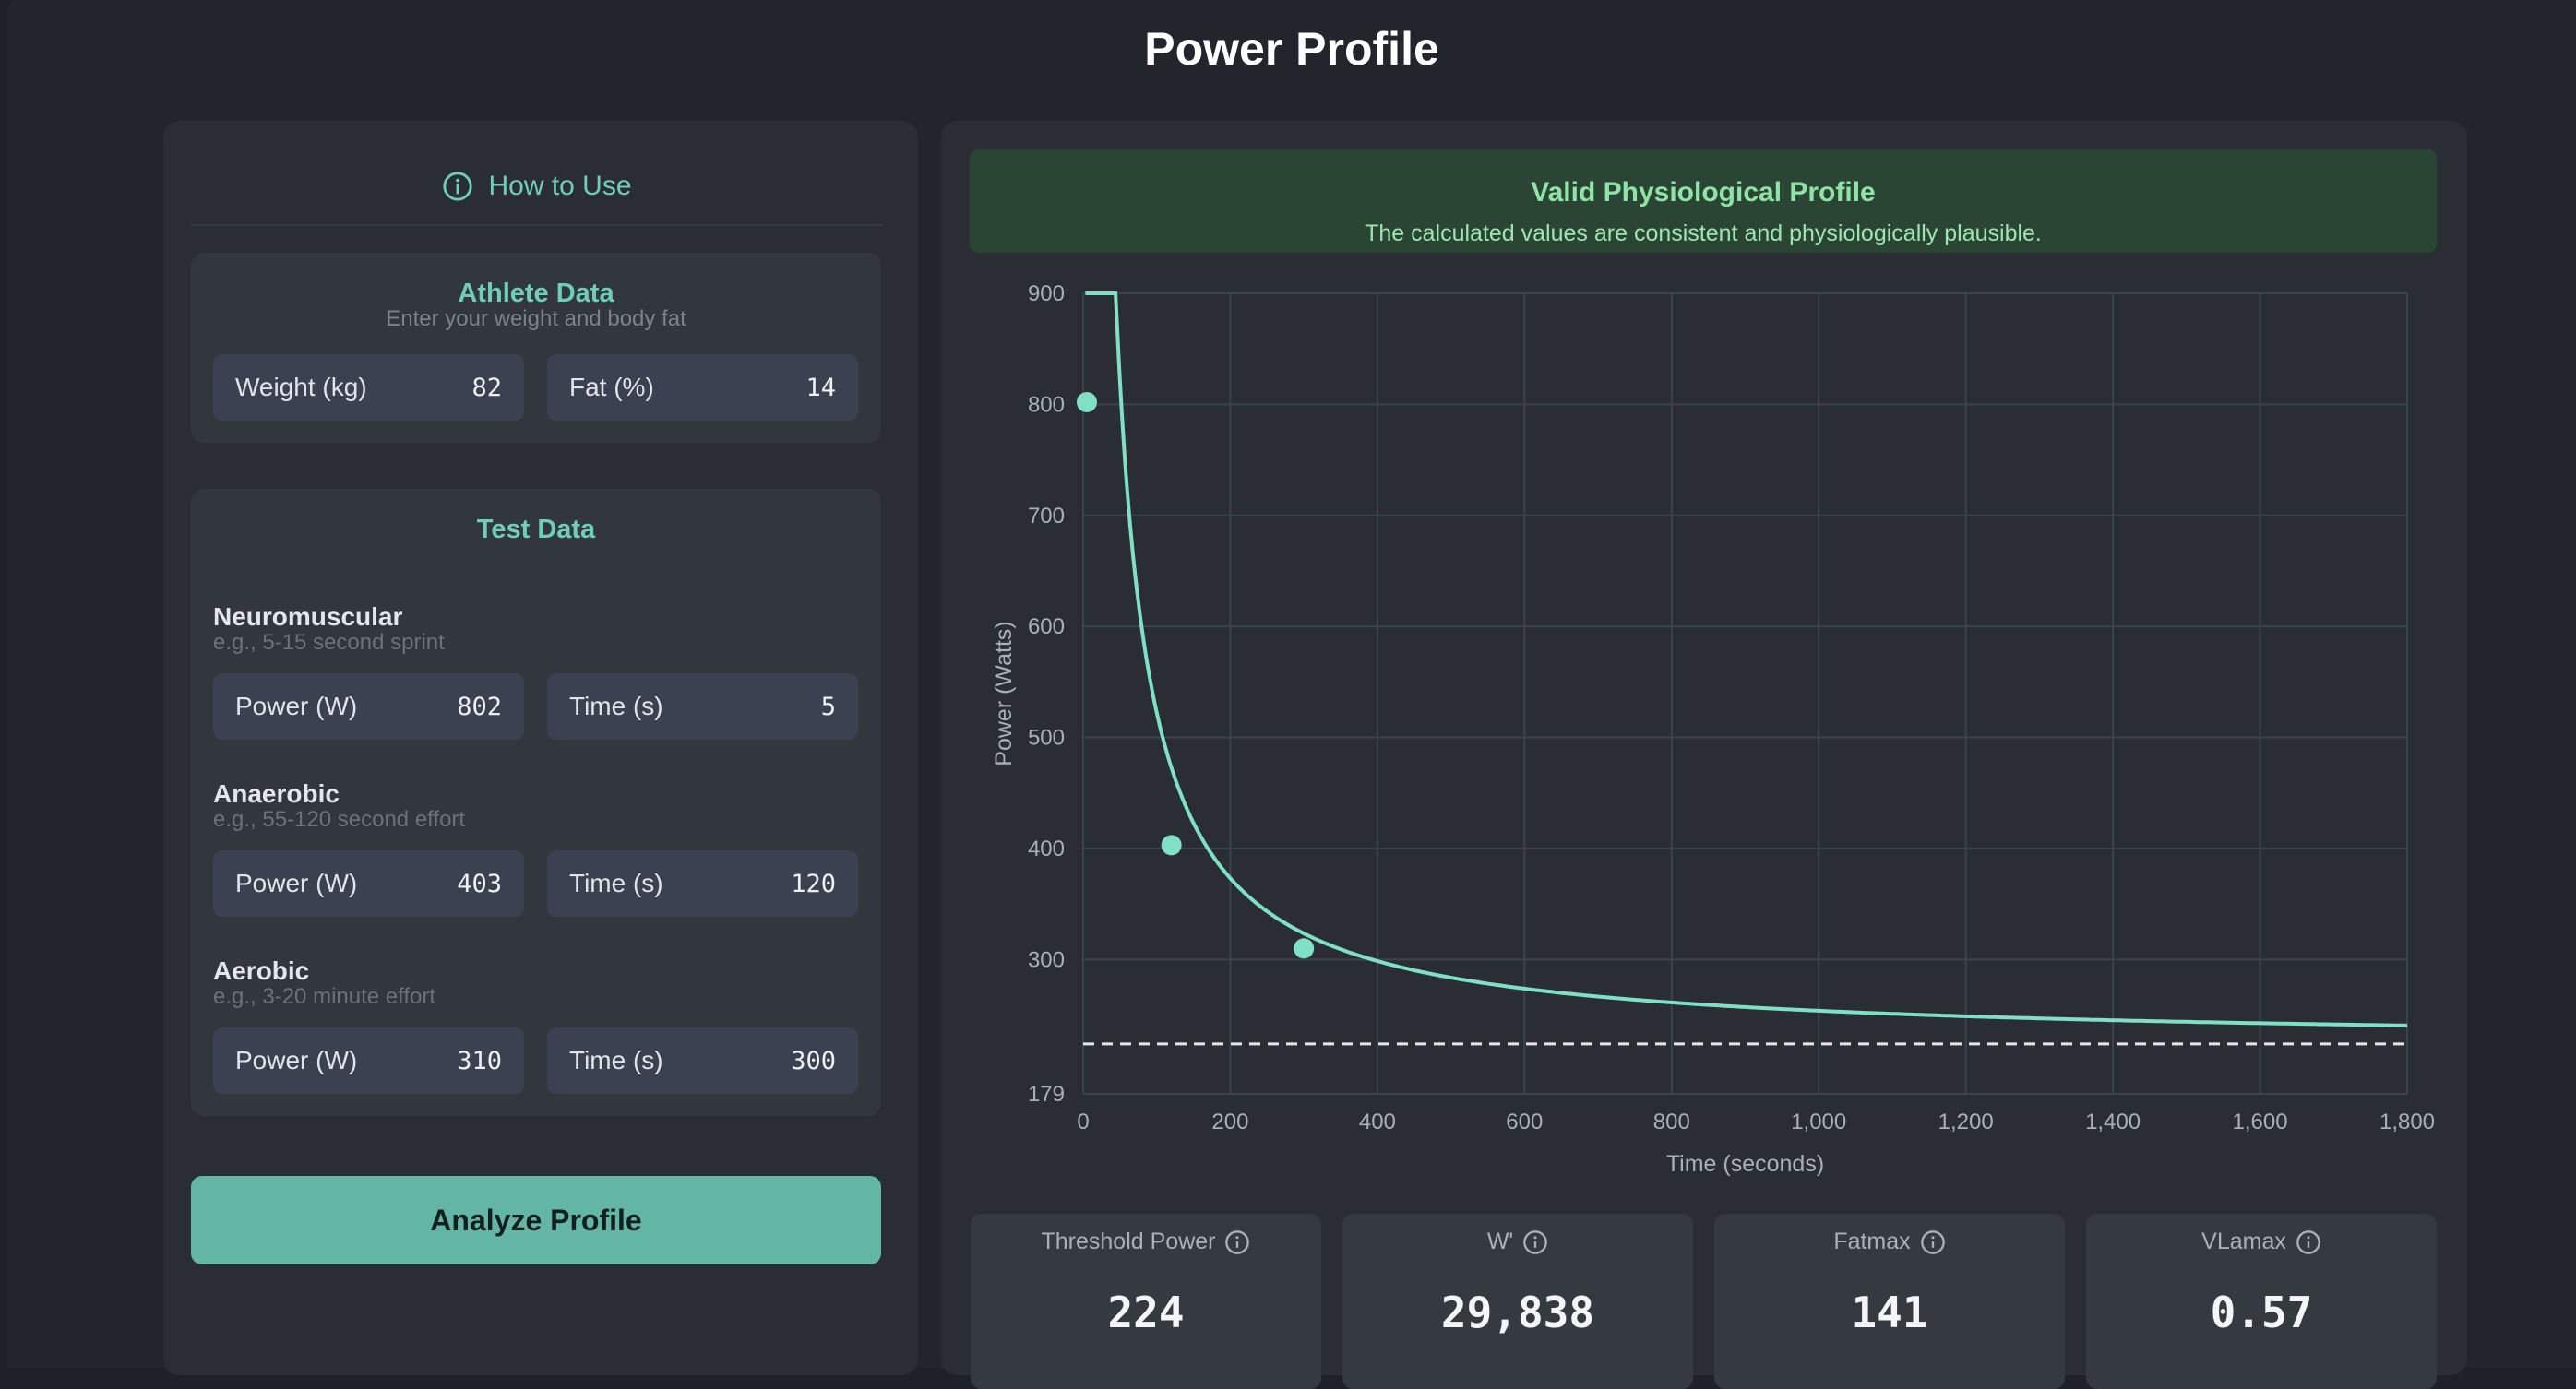 The image size is (2576, 1389). Describe the element at coordinates (1046, 293) in the screenshot. I see `y-tick-label: 900` at that location.